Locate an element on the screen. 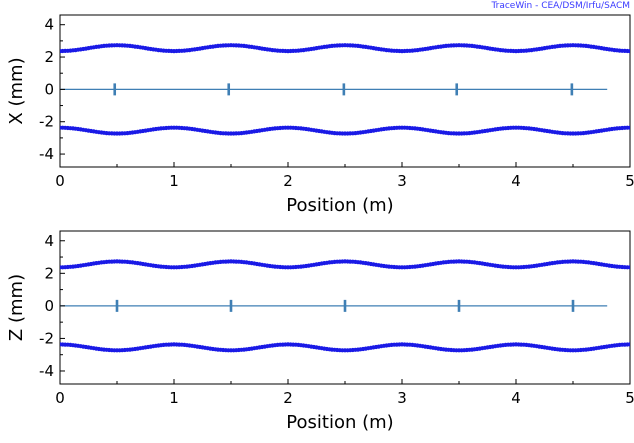 The height and width of the screenshot is (443, 634). watermark: TraceWin - CEA/DSM/Irfu/SACM is located at coordinates (560, 6).